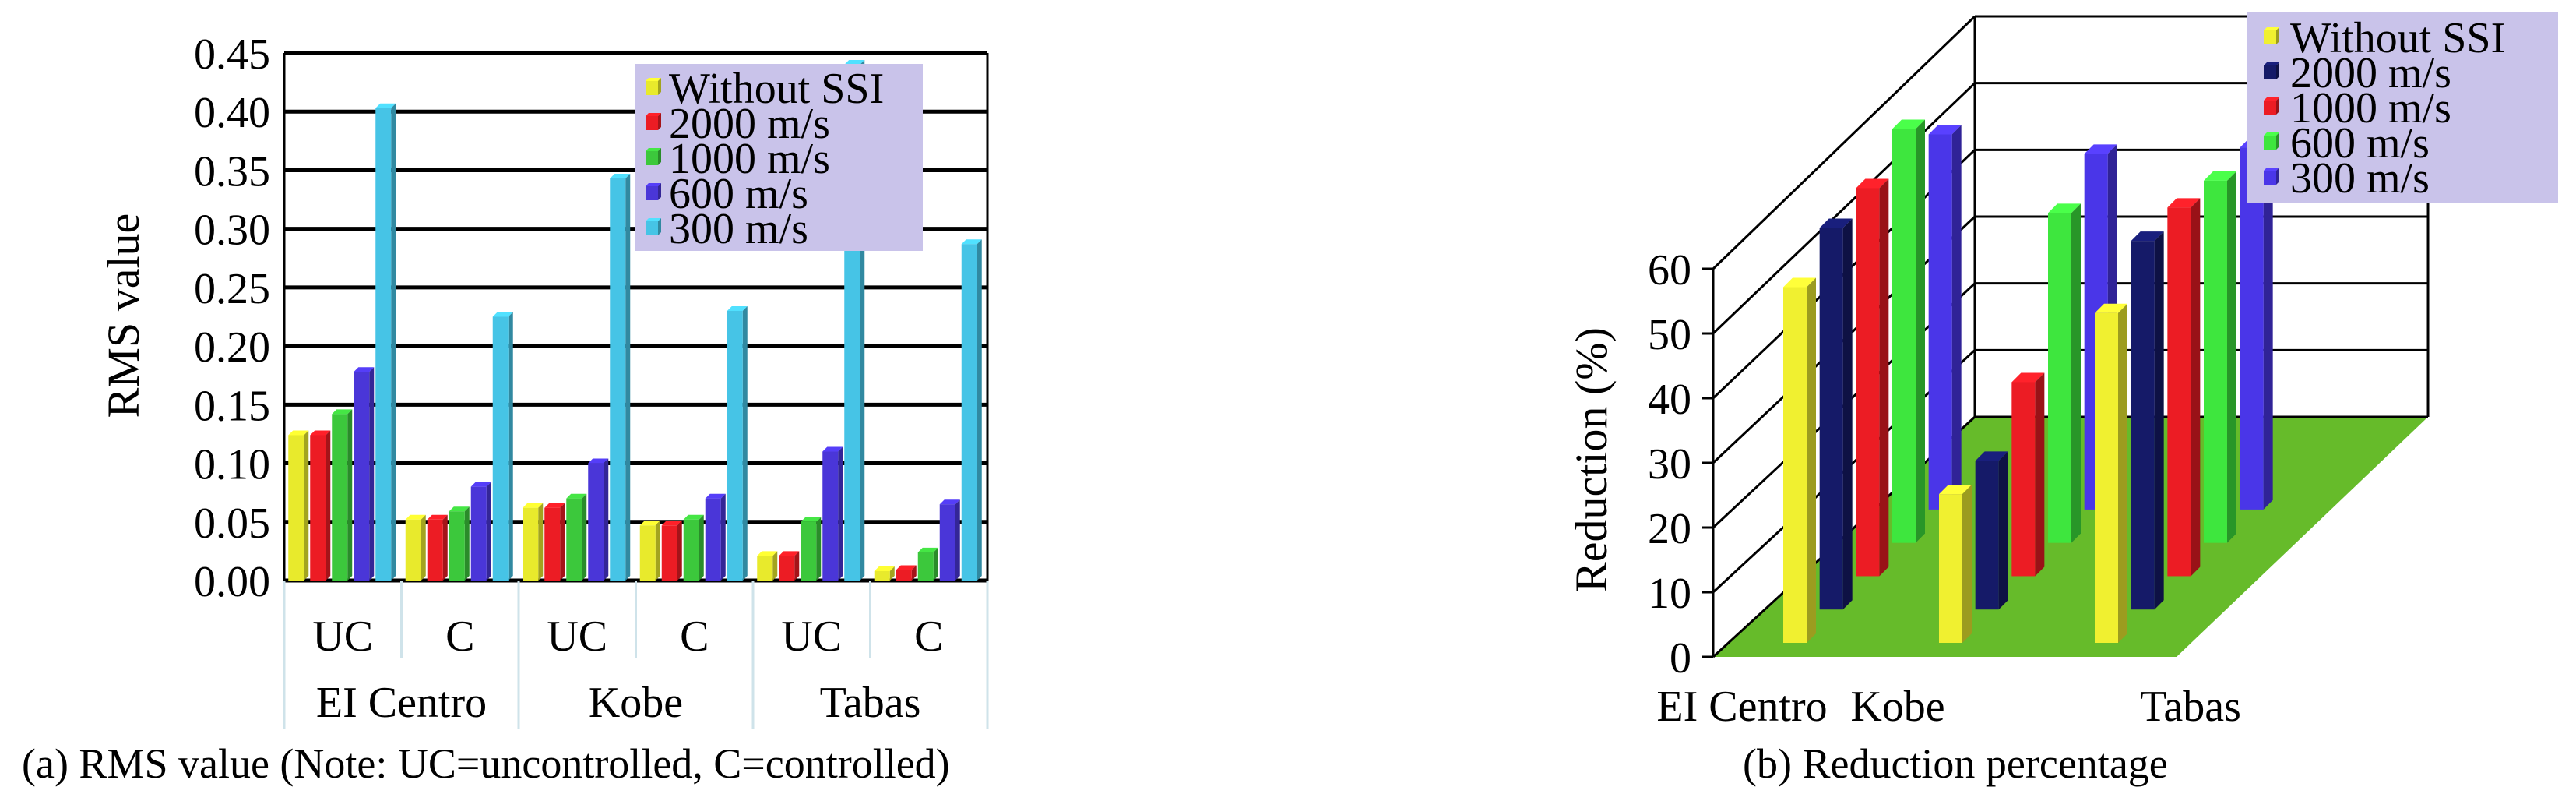 Image resolution: width=2576 pixels, height=794 pixels. What do you see at coordinates (1897, 707) in the screenshot?
I see `reduction-x-category-label: Kobe` at bounding box center [1897, 707].